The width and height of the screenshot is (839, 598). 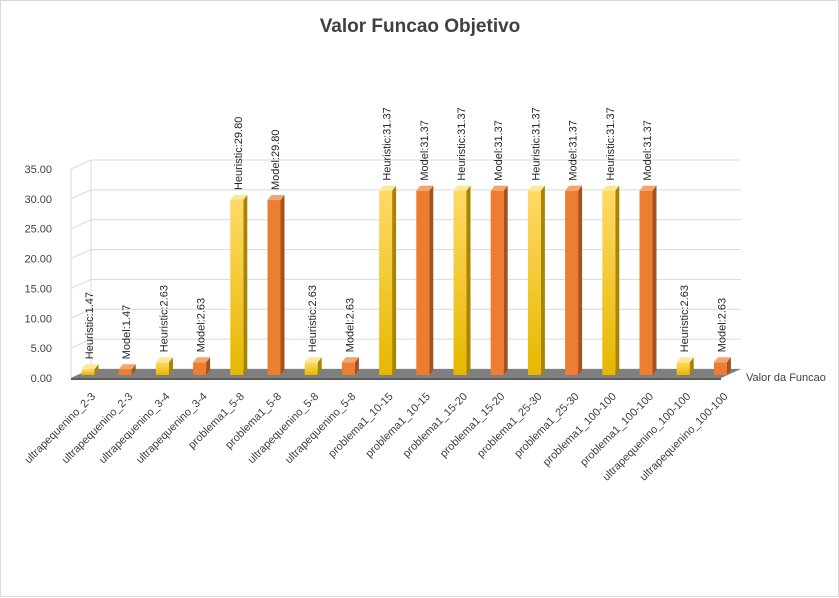 I want to click on y-tick-label: 35.00, so click(x=38, y=170).